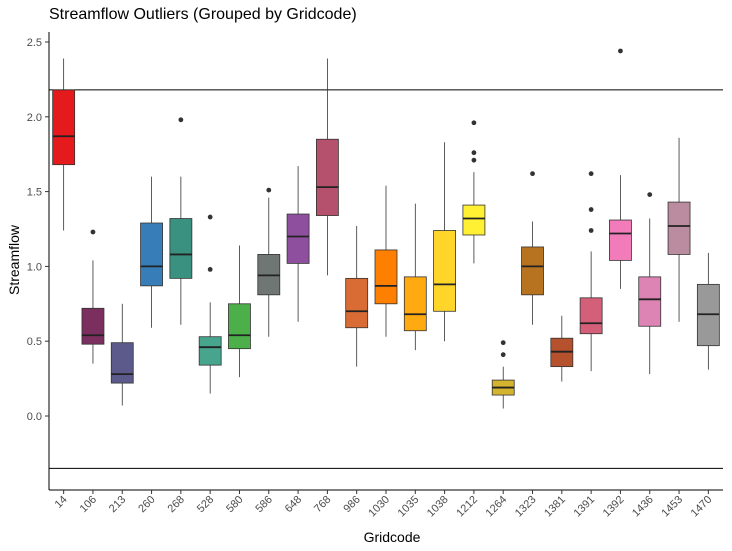 The height and width of the screenshot is (551, 732). What do you see at coordinates (643, 507) in the screenshot?
I see `x-tick-label: 1436` at bounding box center [643, 507].